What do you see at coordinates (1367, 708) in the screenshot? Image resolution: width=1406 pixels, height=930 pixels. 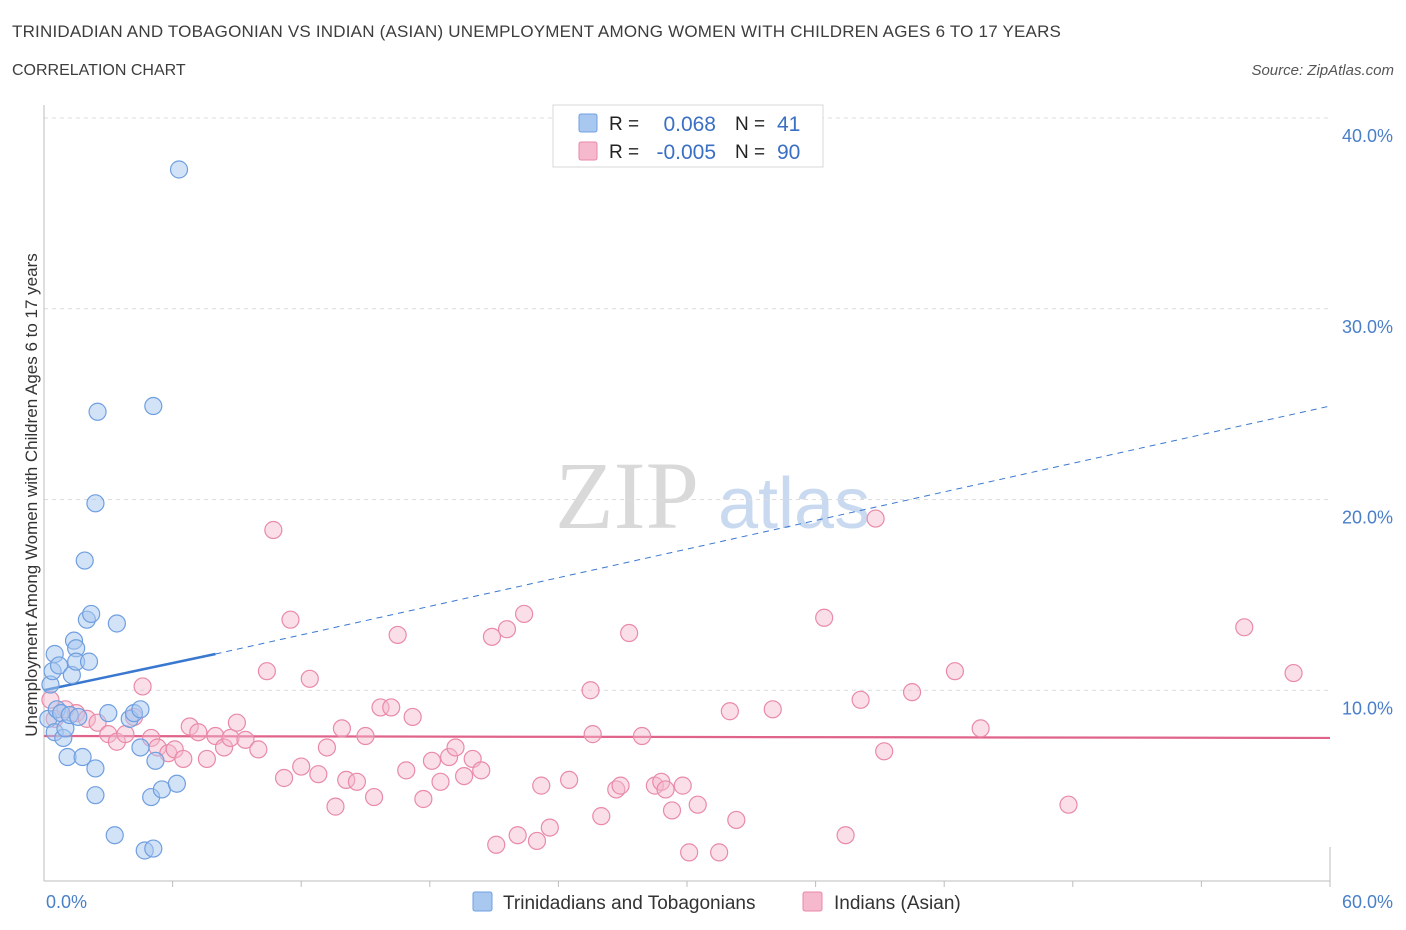 I see `y-tick-label-10: 10.0%` at bounding box center [1367, 708].